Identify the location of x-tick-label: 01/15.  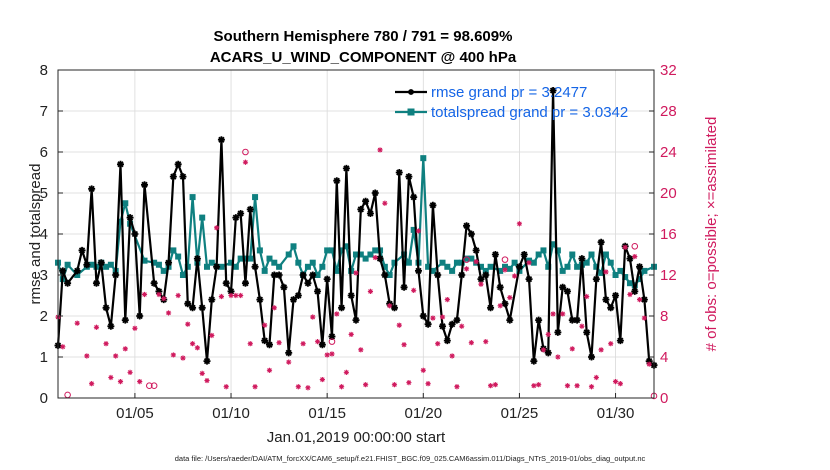
(327, 413).